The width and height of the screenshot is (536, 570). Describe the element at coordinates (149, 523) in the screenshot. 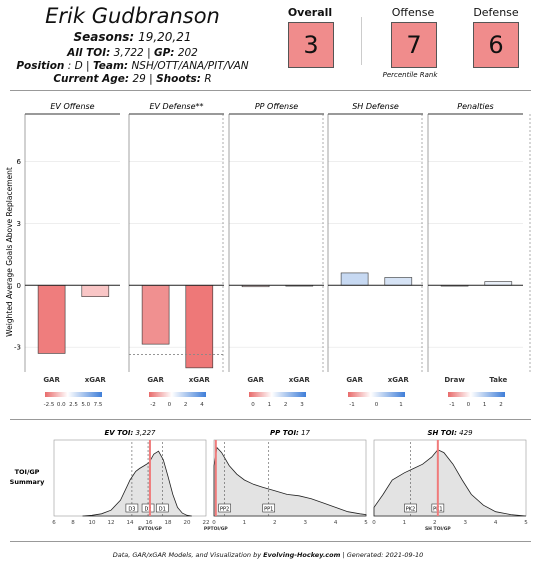

I see `x-tick-label: 16` at that location.